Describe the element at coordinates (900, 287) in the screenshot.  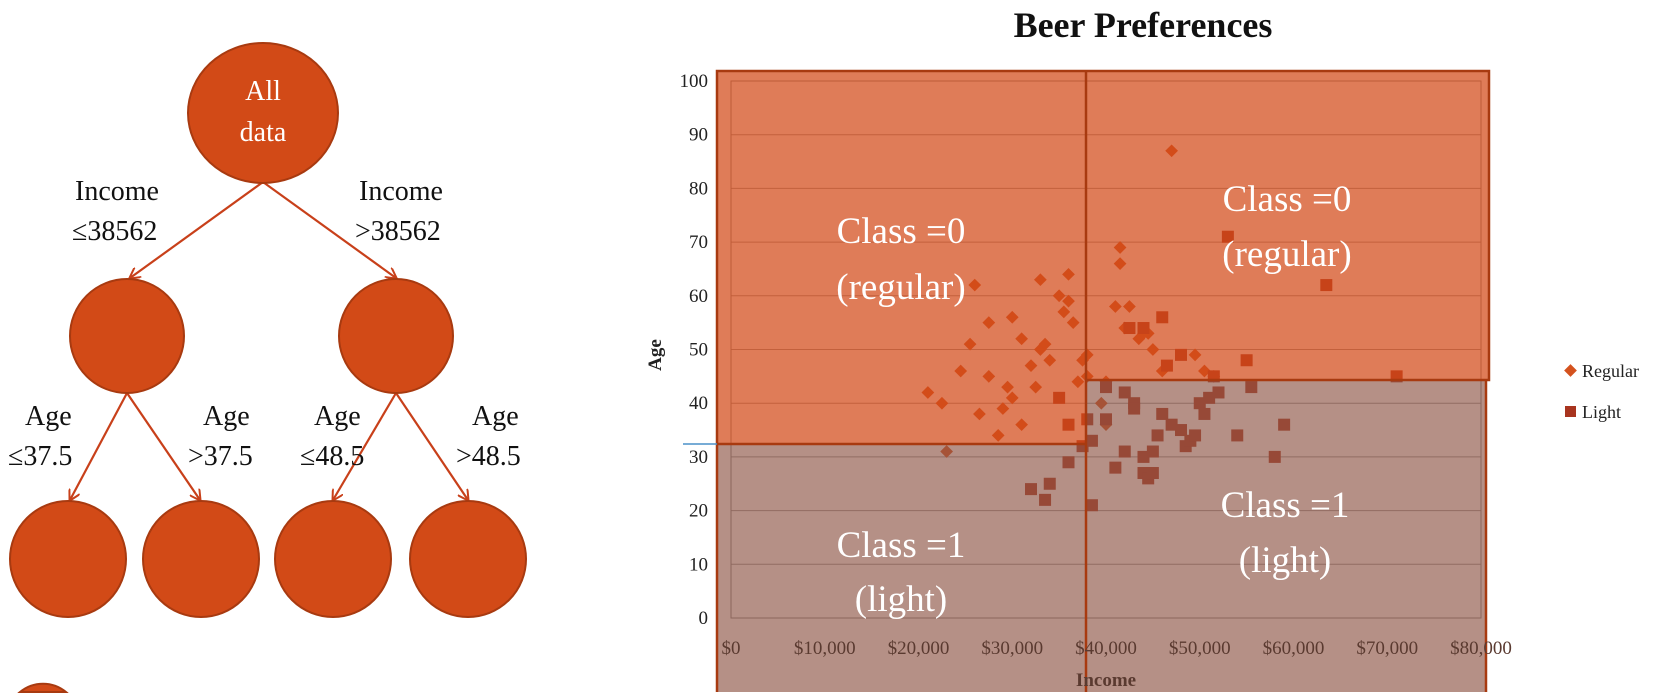
I see `region-label-tl-2: (regular)` at that location.